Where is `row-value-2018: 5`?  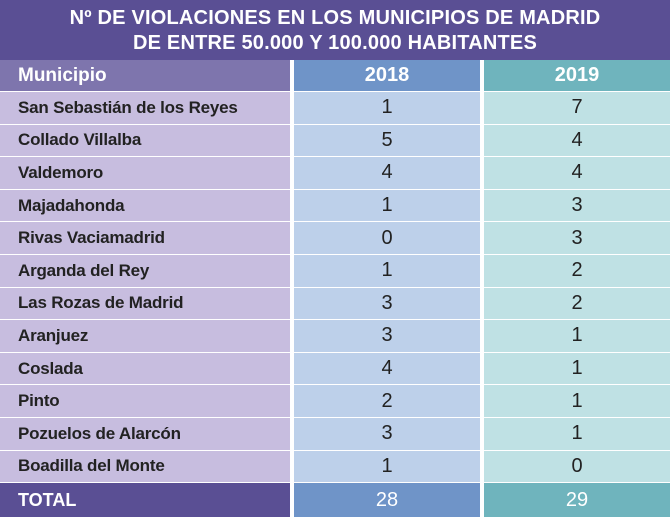
row-value-2018: 5 is located at coordinates (387, 141).